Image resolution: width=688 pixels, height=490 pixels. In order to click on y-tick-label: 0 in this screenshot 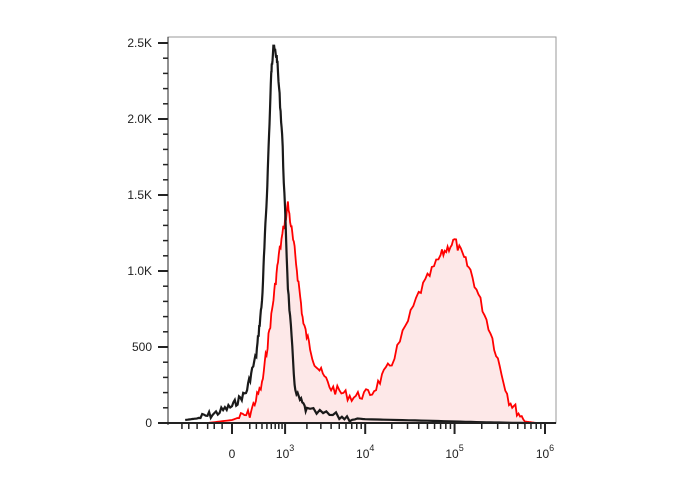, I will do `click(148, 423)`.